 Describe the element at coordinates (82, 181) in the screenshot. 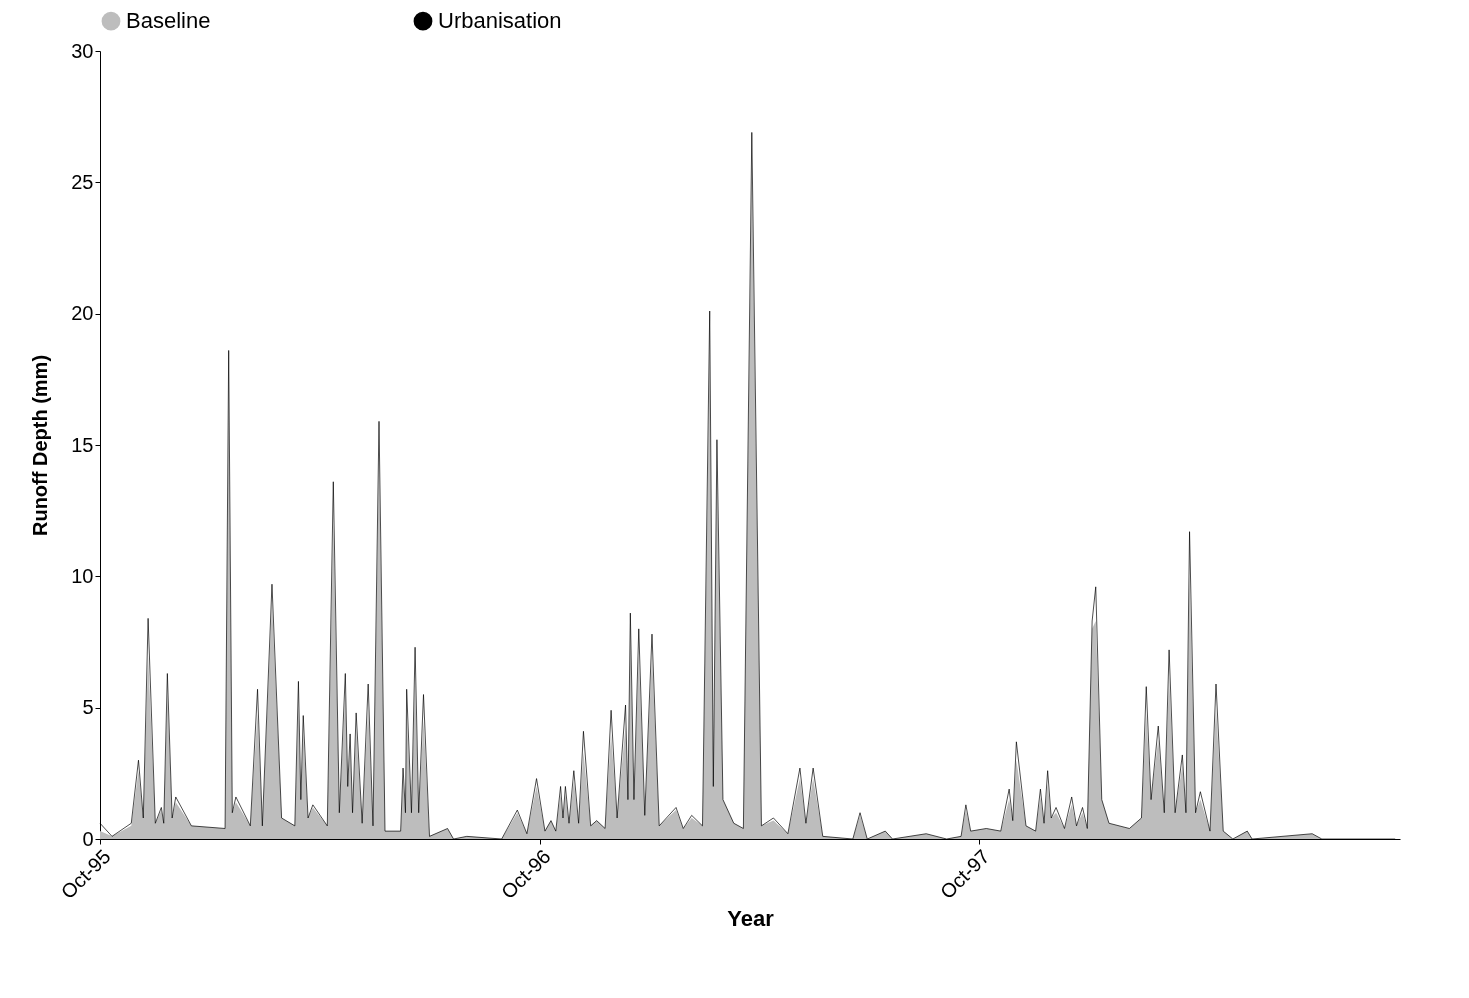

I see `y-tick-label: 25` at that location.